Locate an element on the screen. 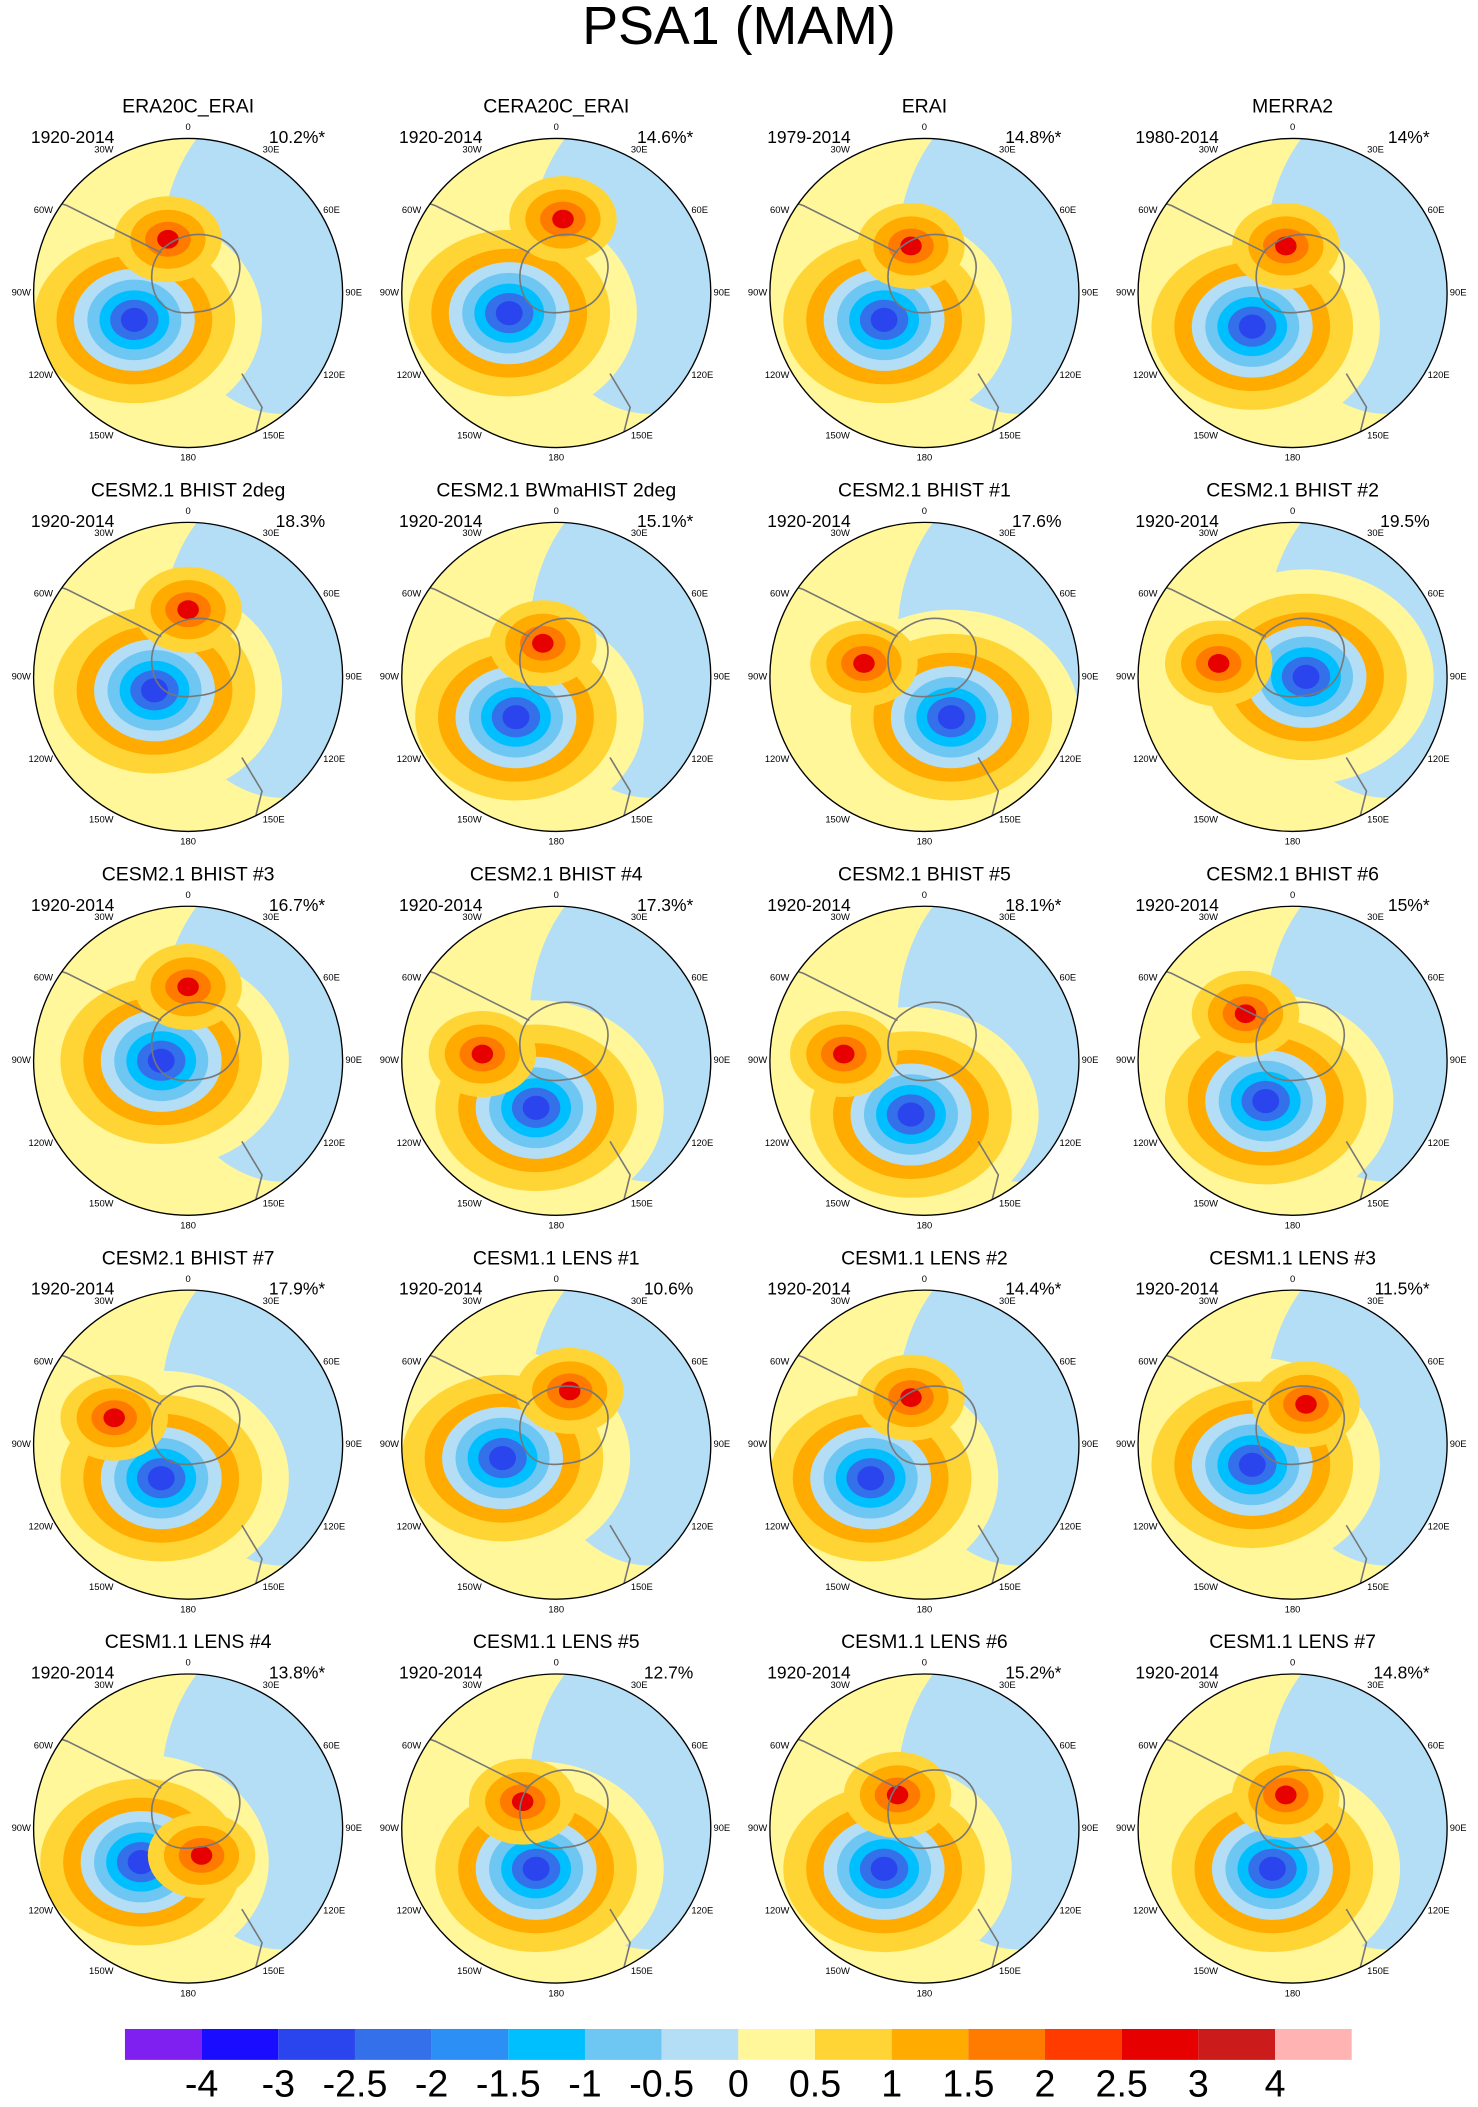 The image size is (1478, 2107). colorbar-label: -1.5 is located at coordinates (508, 2084).